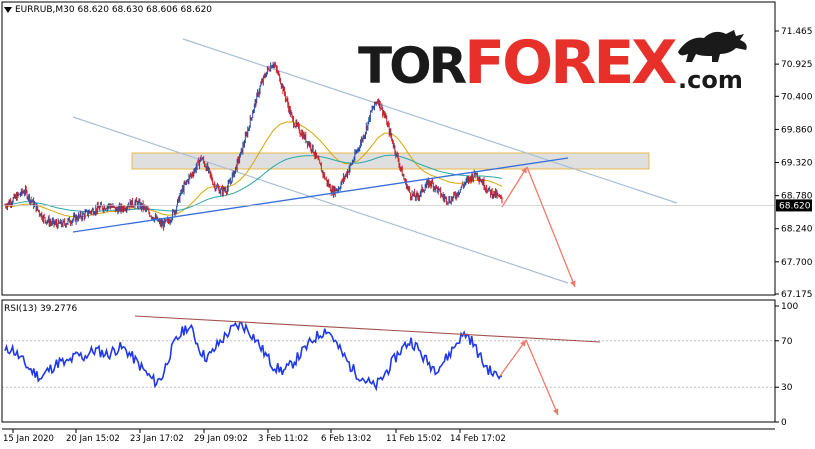 This screenshot has height=449, width=815. Describe the element at coordinates (787, 342) in the screenshot. I see `rsi-y-tick-label: 70` at that location.